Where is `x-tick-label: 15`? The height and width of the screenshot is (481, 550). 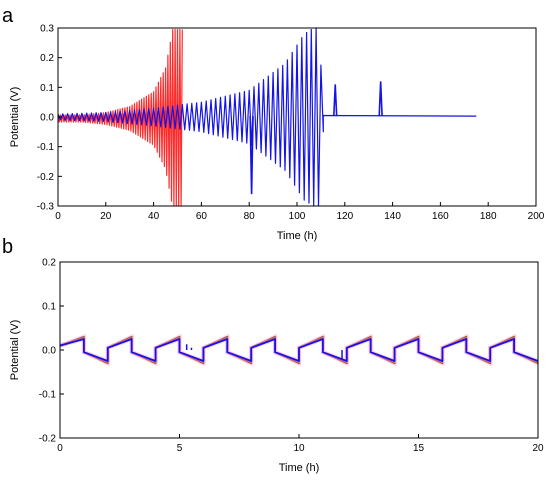 x-tick-label: 15 is located at coordinates (419, 448).